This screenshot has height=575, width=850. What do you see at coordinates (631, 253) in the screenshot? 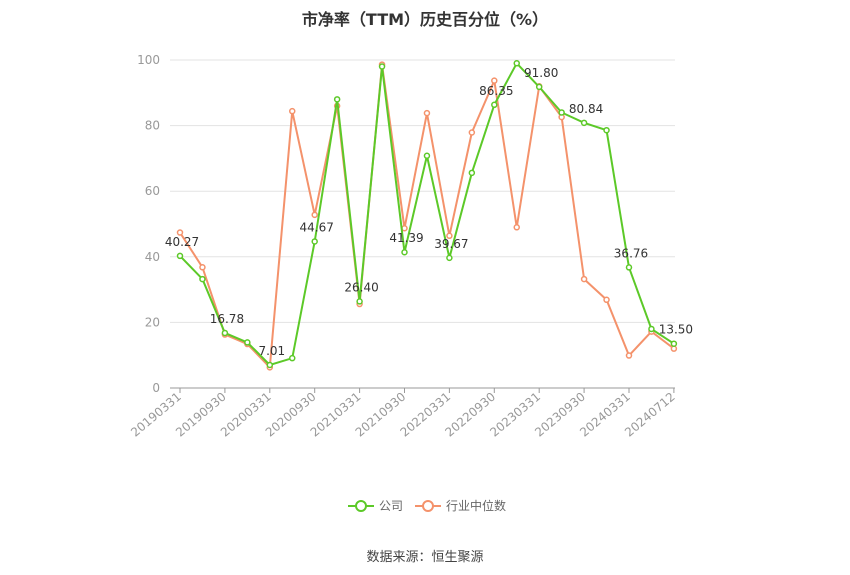
I see `data-label: 36.76` at bounding box center [631, 253].